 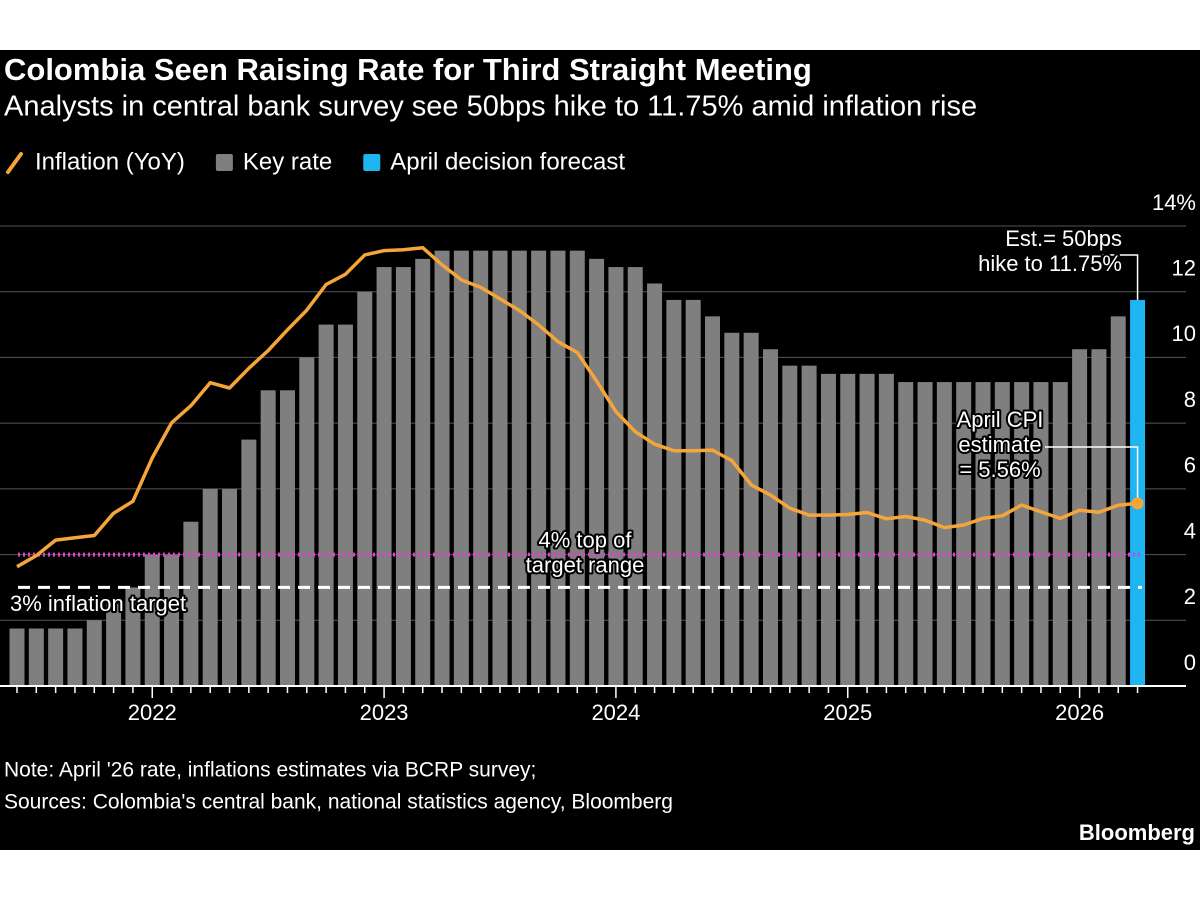 What do you see at coordinates (110, 161) in the screenshot?
I see `legend-label: Inflation (YoY)` at bounding box center [110, 161].